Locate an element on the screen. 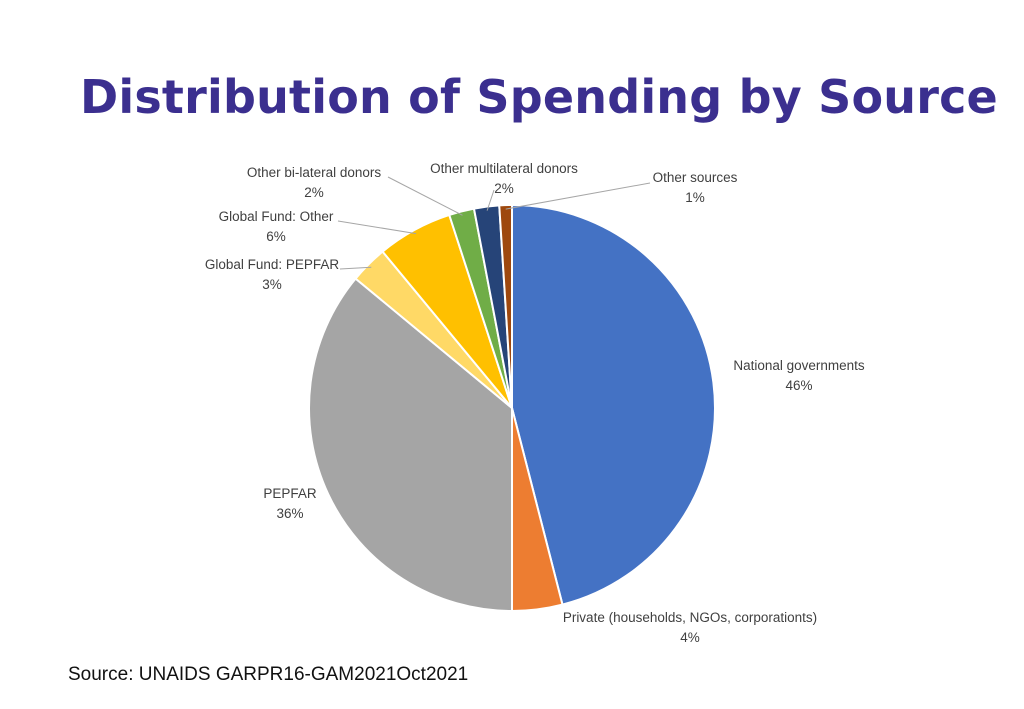 The height and width of the screenshot is (709, 1024). pie-slice-other-sources is located at coordinates (505, 306).